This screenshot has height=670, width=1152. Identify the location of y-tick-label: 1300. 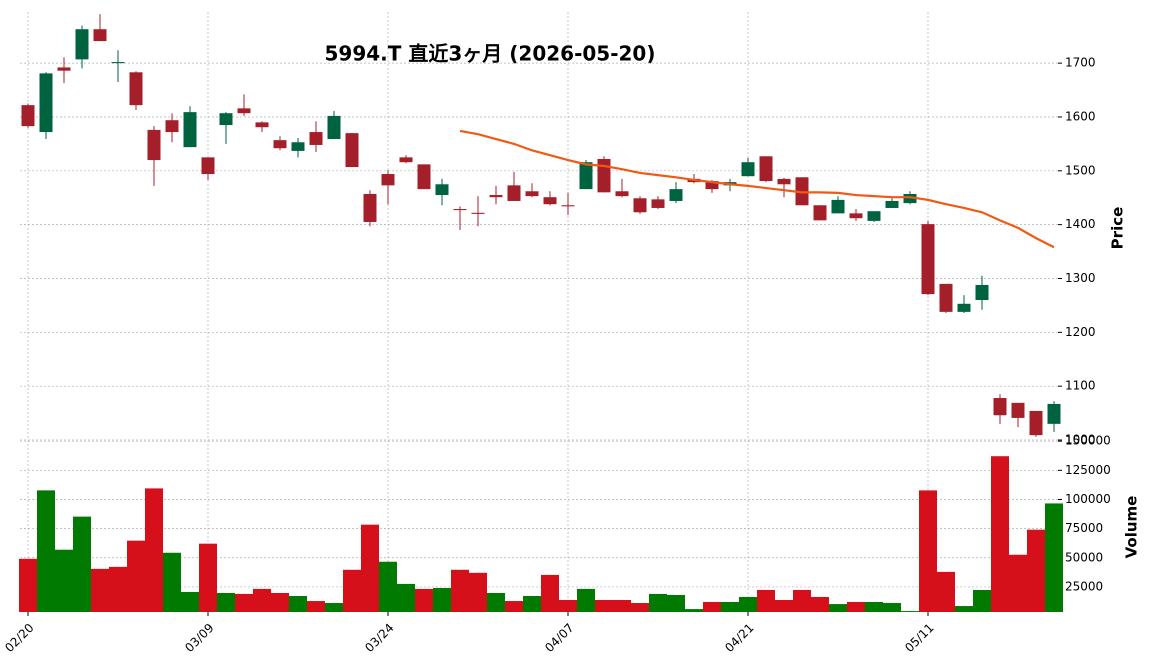
(1080, 278).